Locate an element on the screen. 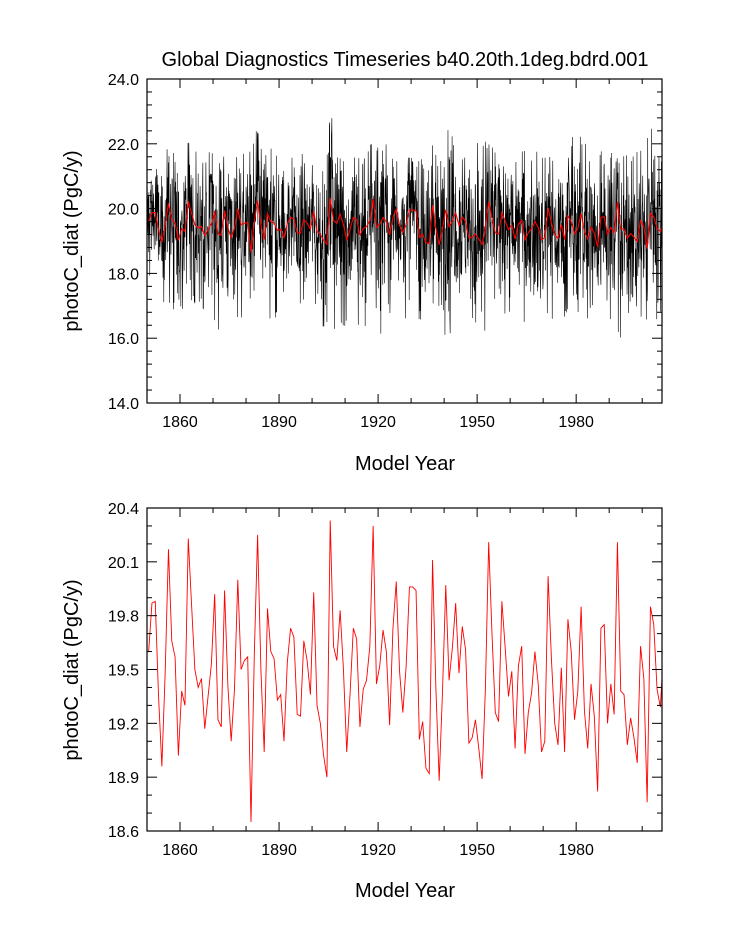  top-x-axis-label: Model Year is located at coordinates (405, 464).